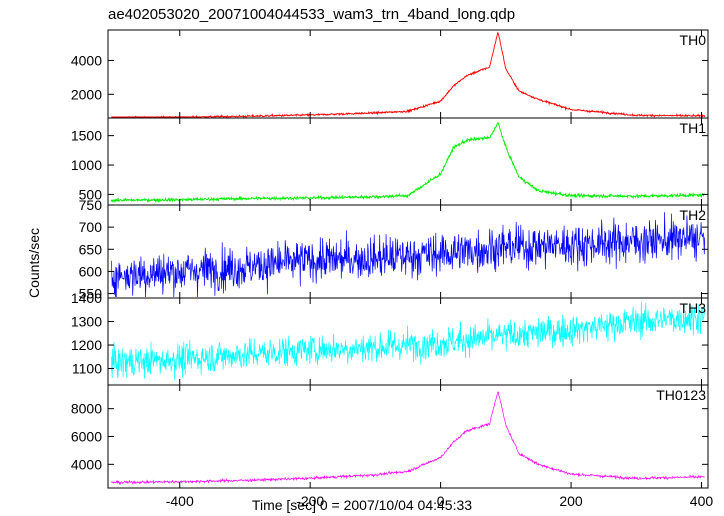 The width and height of the screenshot is (724, 516). Describe the element at coordinates (693, 40) in the screenshot. I see `panel-label-th0: TH0` at that location.